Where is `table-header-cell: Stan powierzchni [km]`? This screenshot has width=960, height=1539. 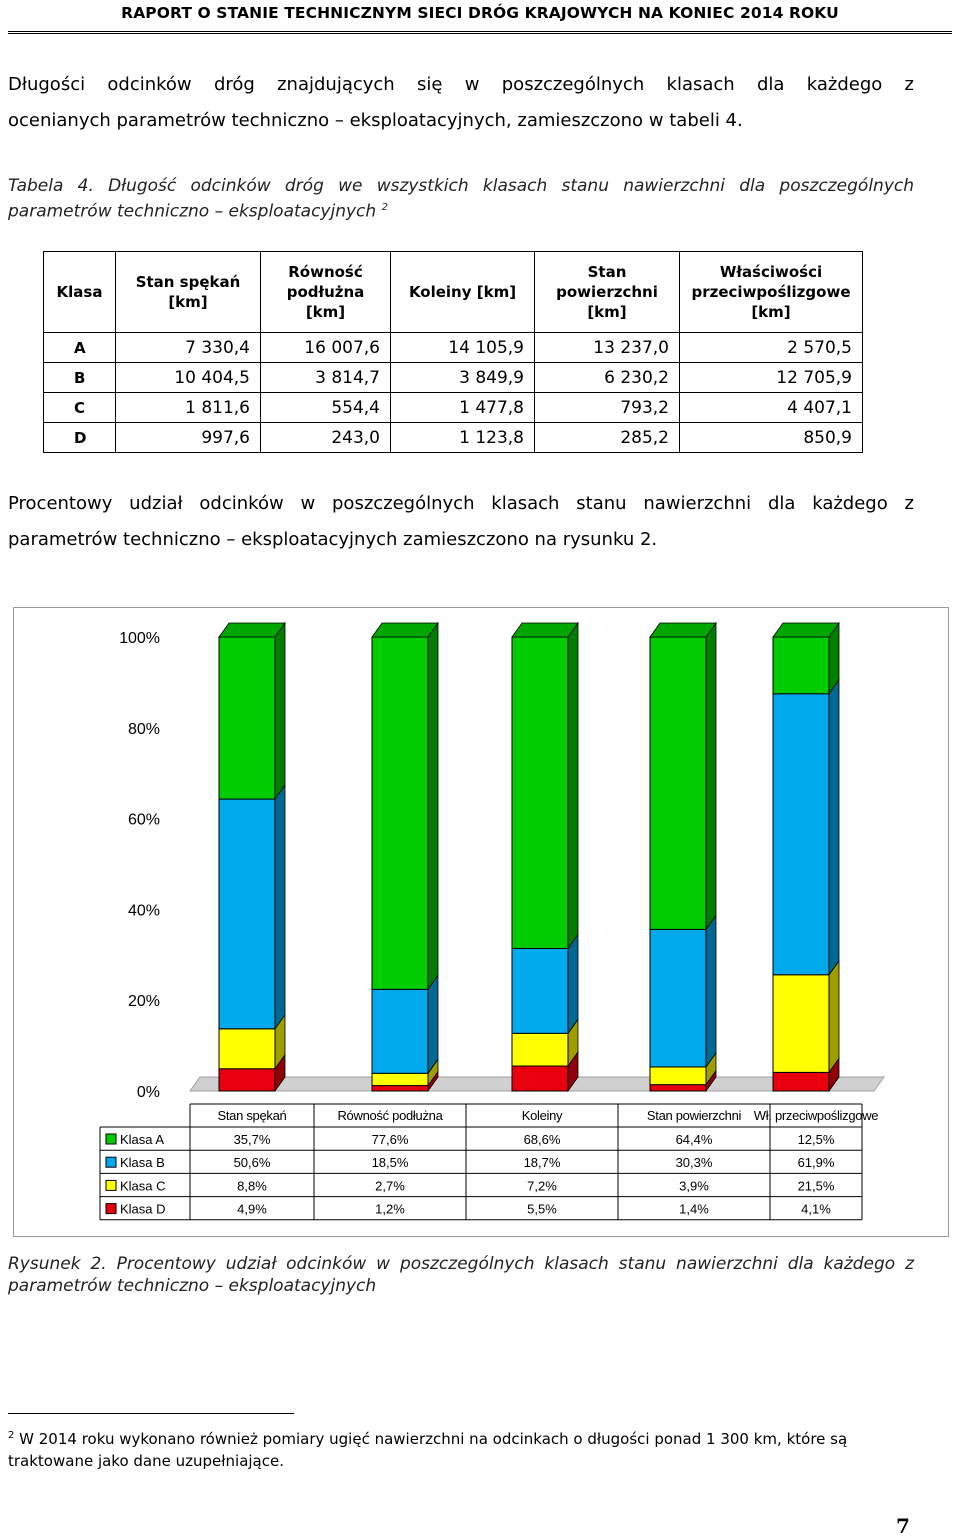
table-header-cell: Stan powierzchni [km] is located at coordinates (607, 292).